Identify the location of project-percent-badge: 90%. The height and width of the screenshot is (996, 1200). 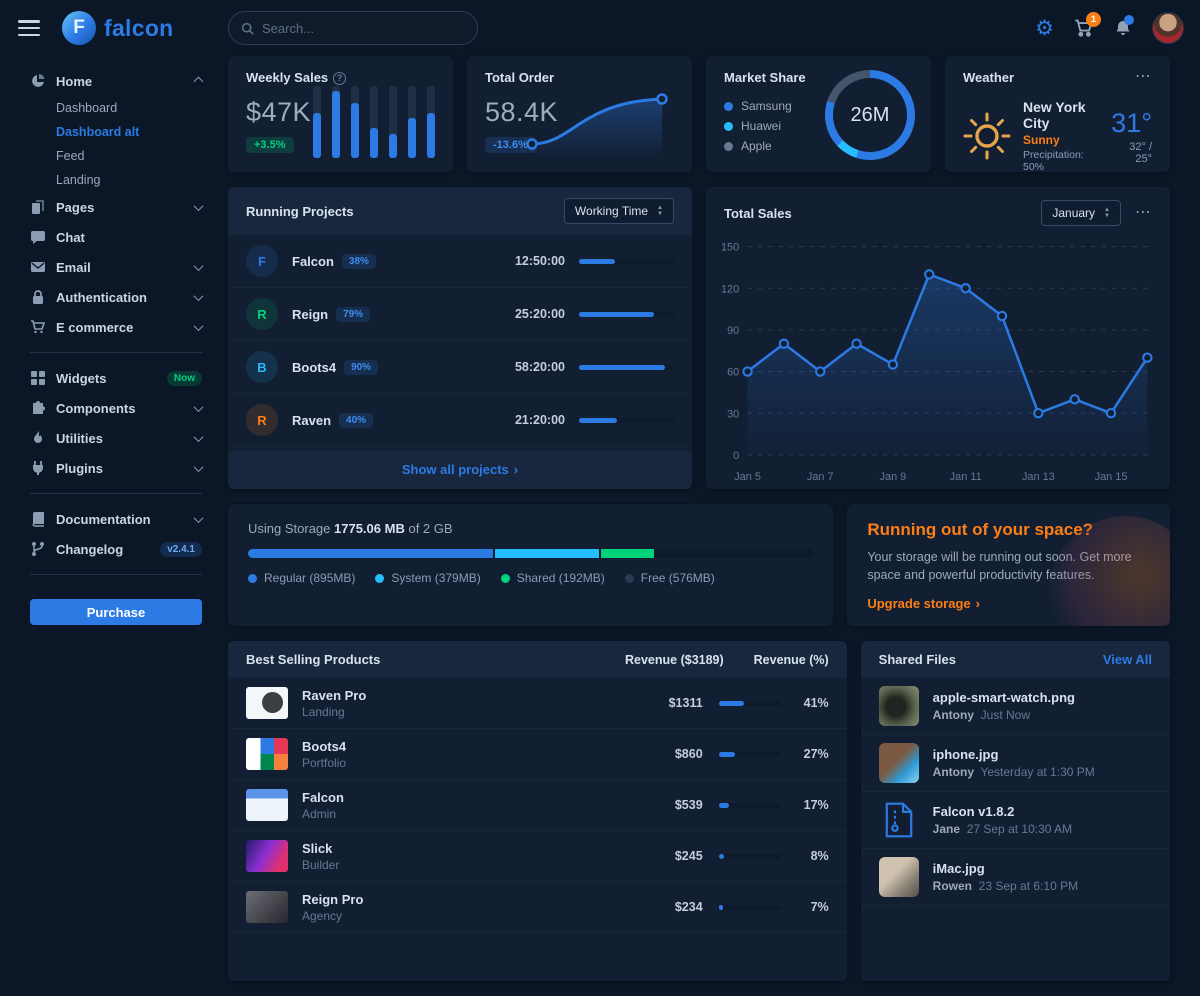
(361, 367).